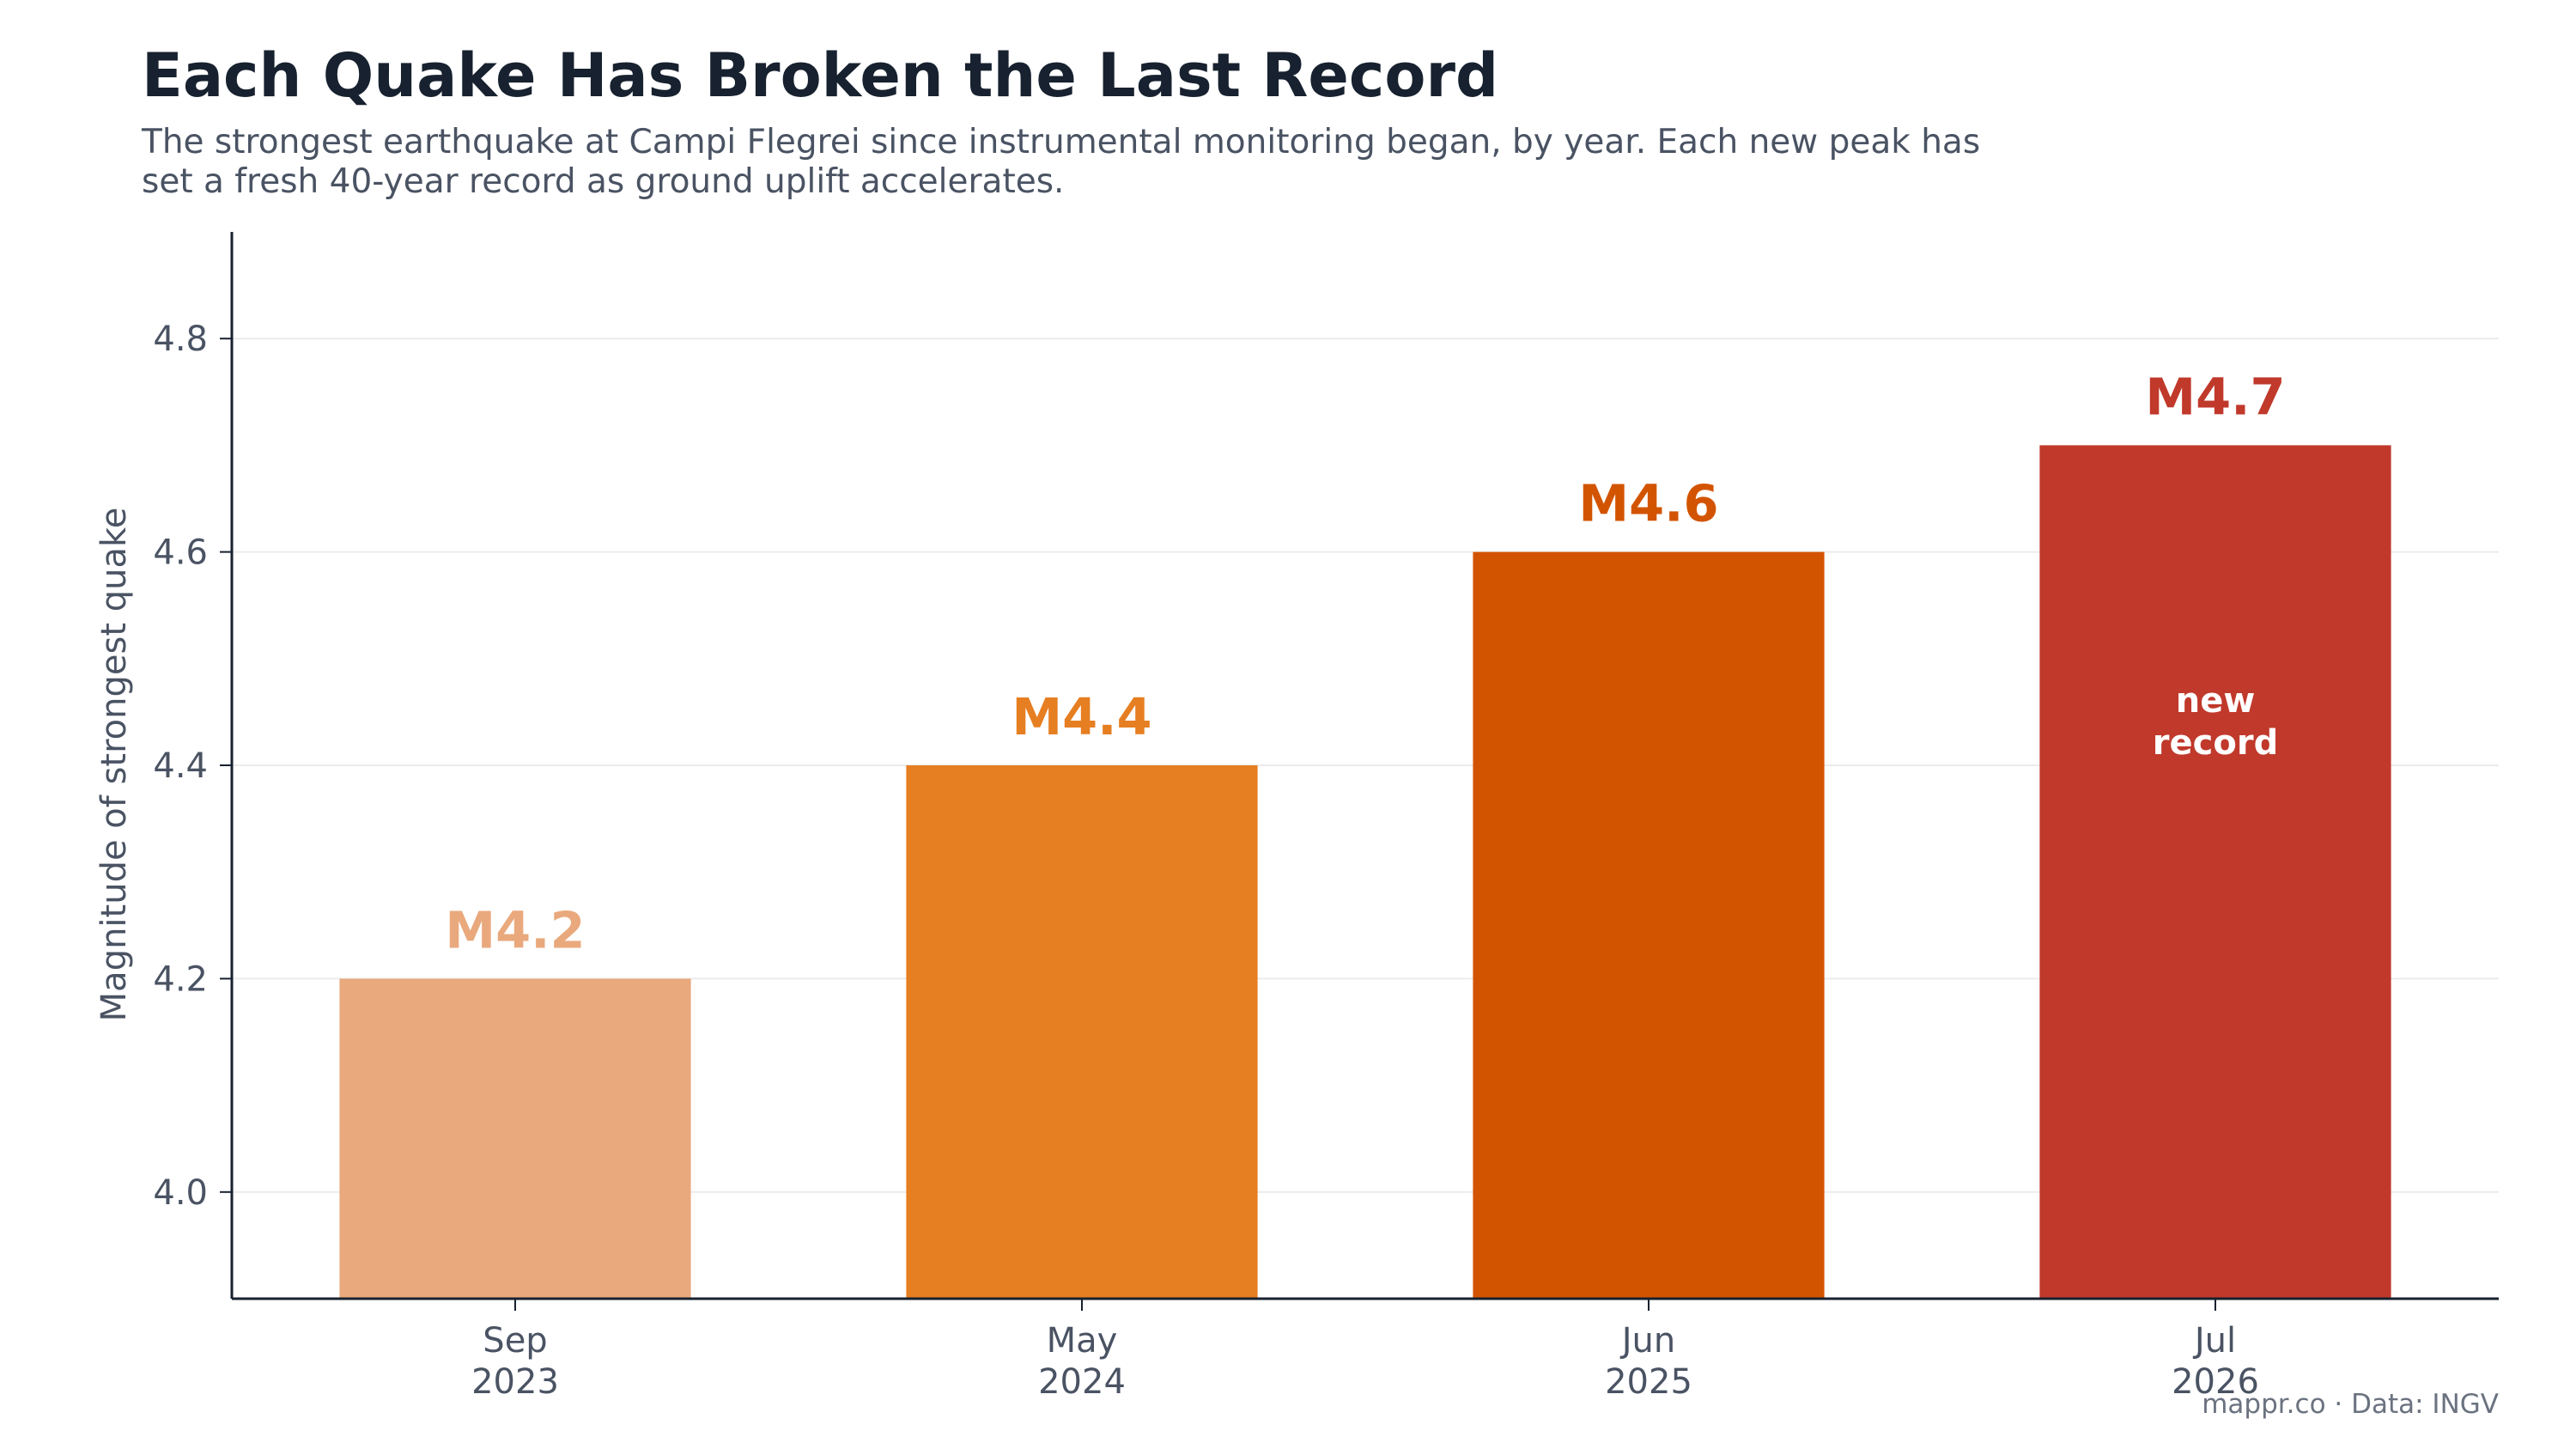 The height and width of the screenshot is (1443, 2576). Describe the element at coordinates (2215, 1382) in the screenshot. I see `x-tick-label: 2026` at that location.